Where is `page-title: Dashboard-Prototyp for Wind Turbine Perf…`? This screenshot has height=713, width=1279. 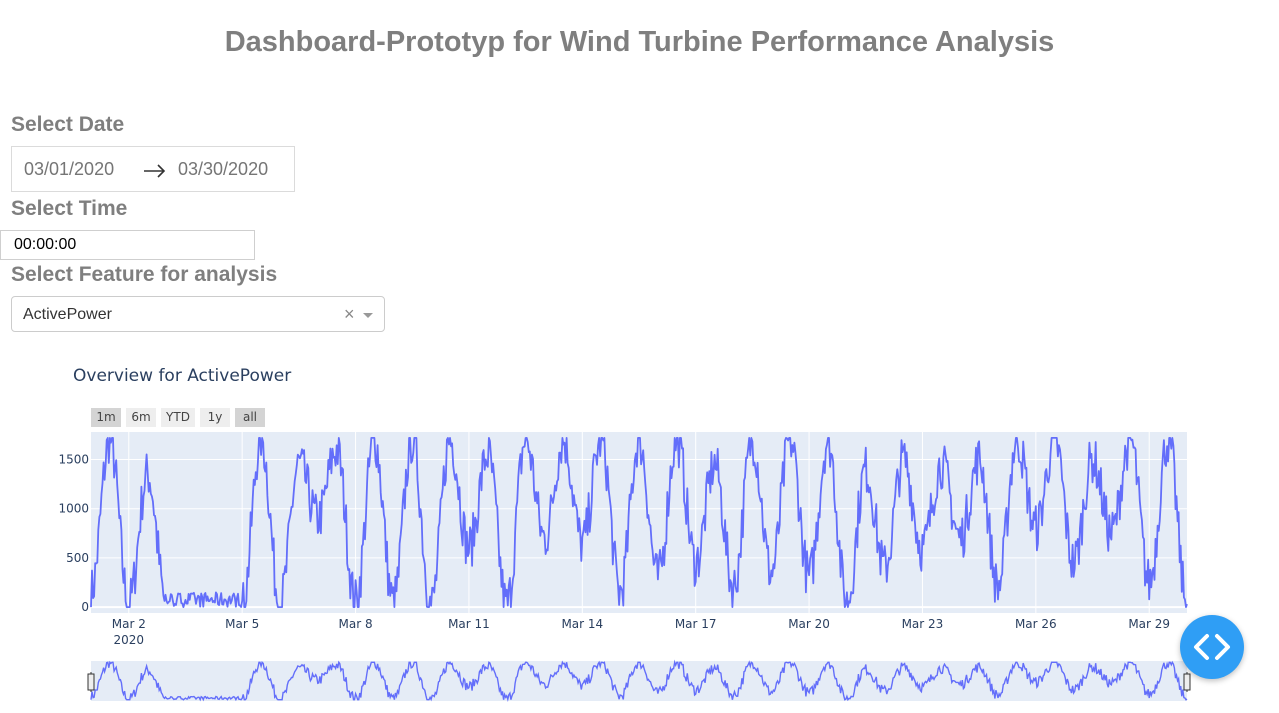 page-title: Dashboard-Prototyp for Wind Turbine Perf… is located at coordinates (639, 42).